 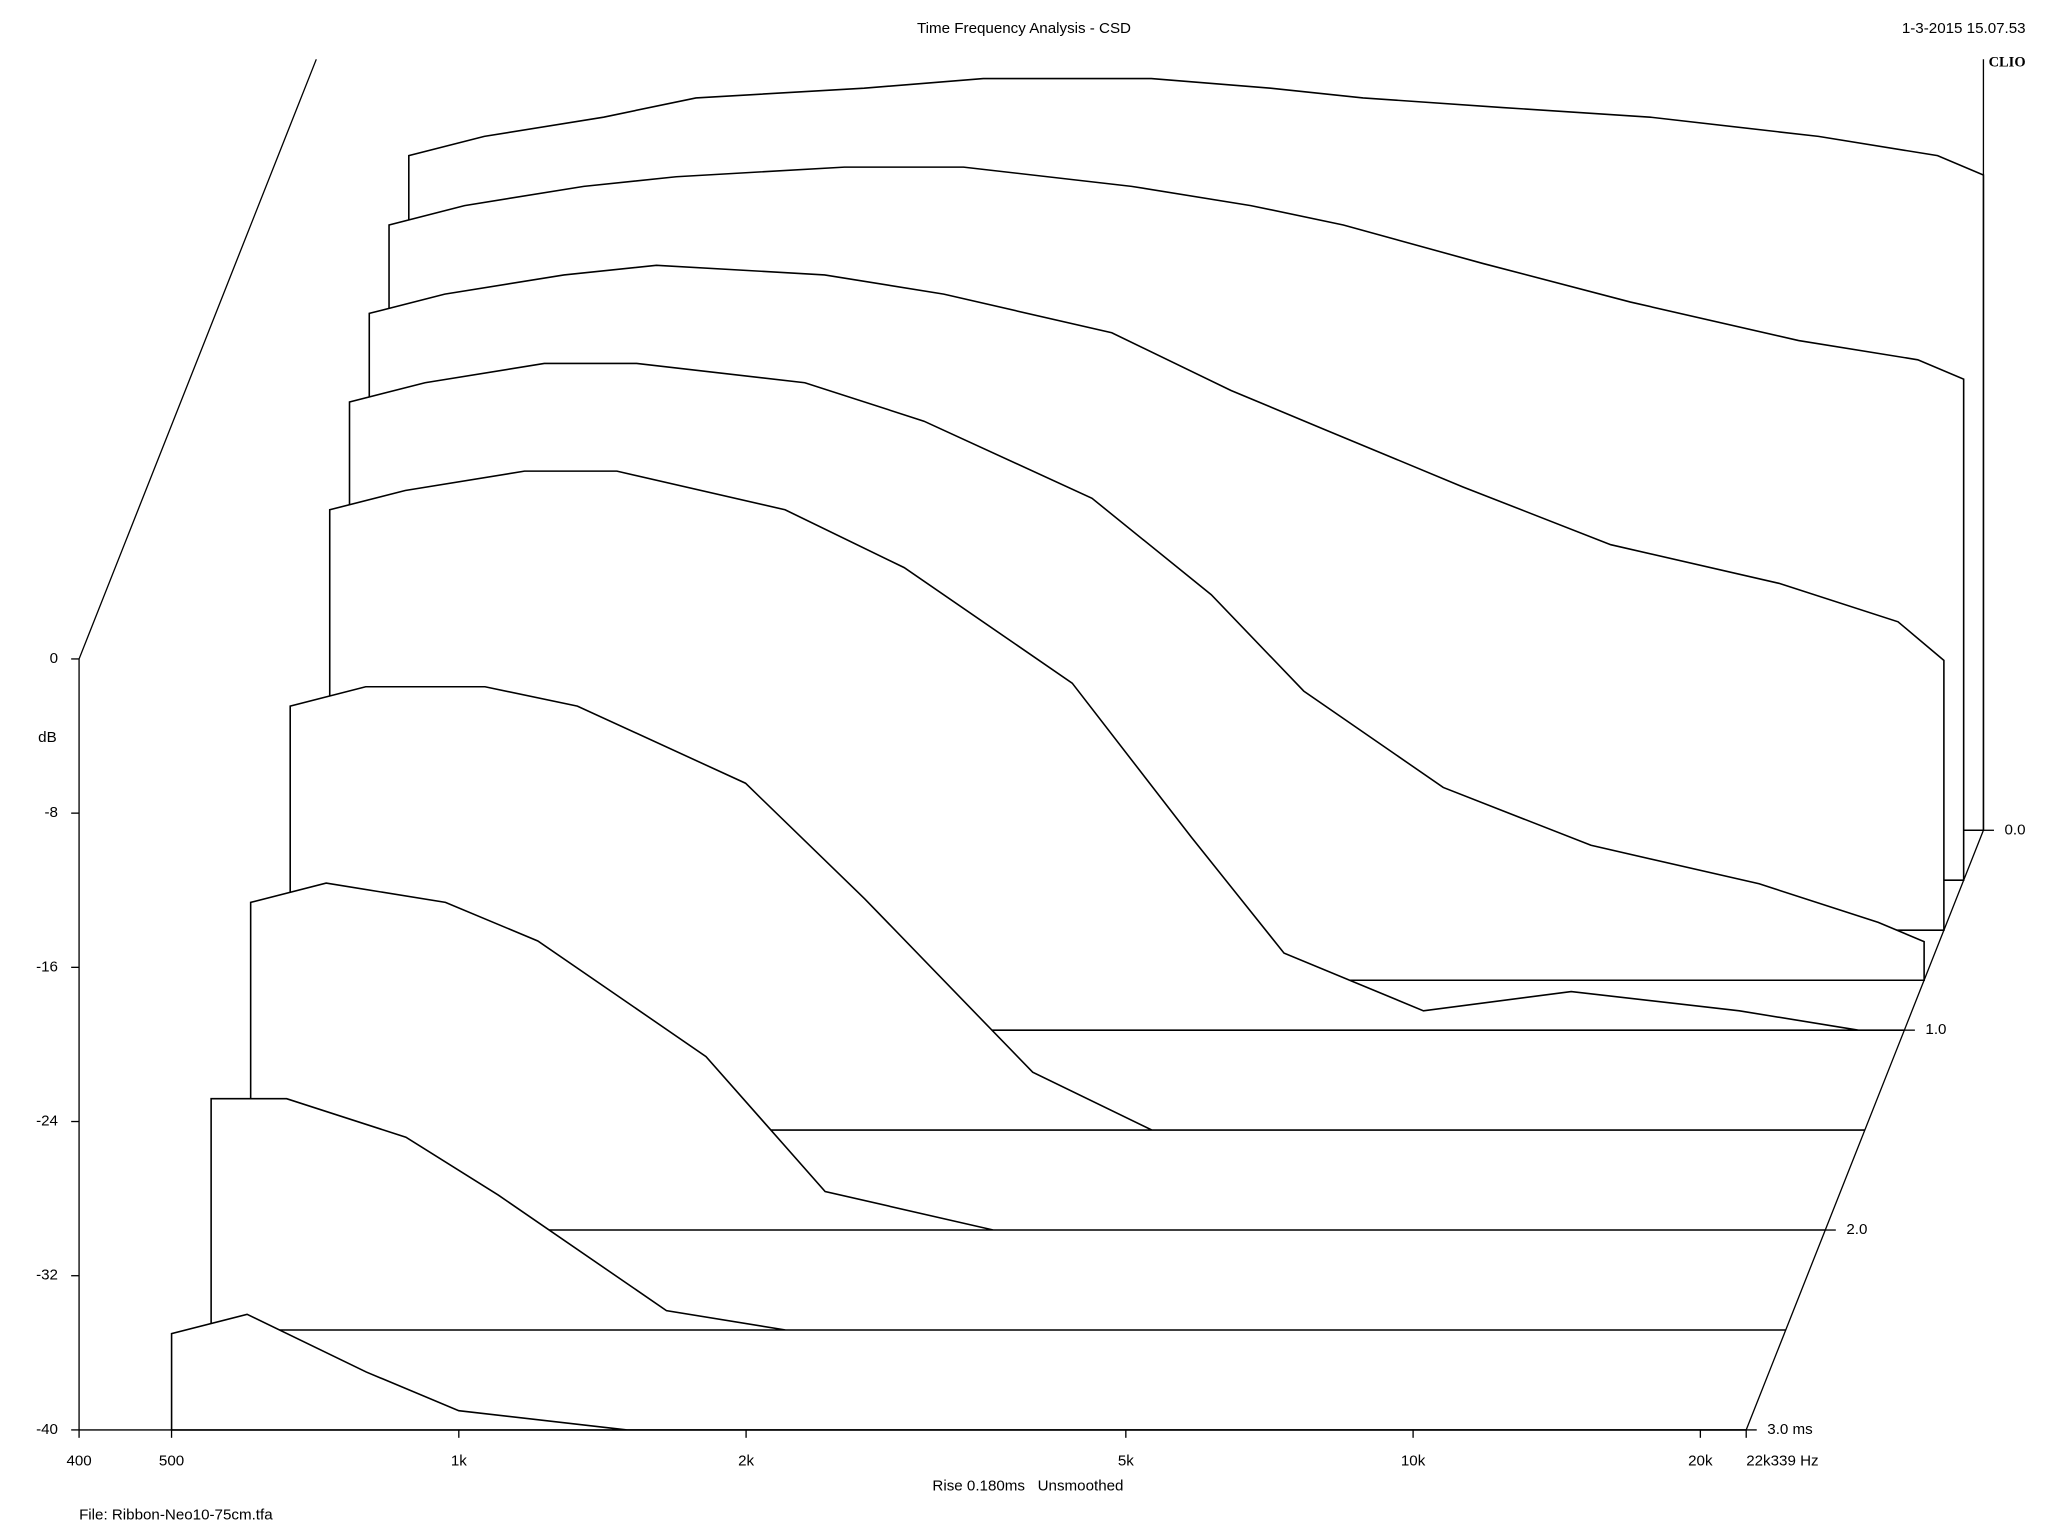 I want to click on z-tick-label: 0.0, so click(x=2015, y=829).